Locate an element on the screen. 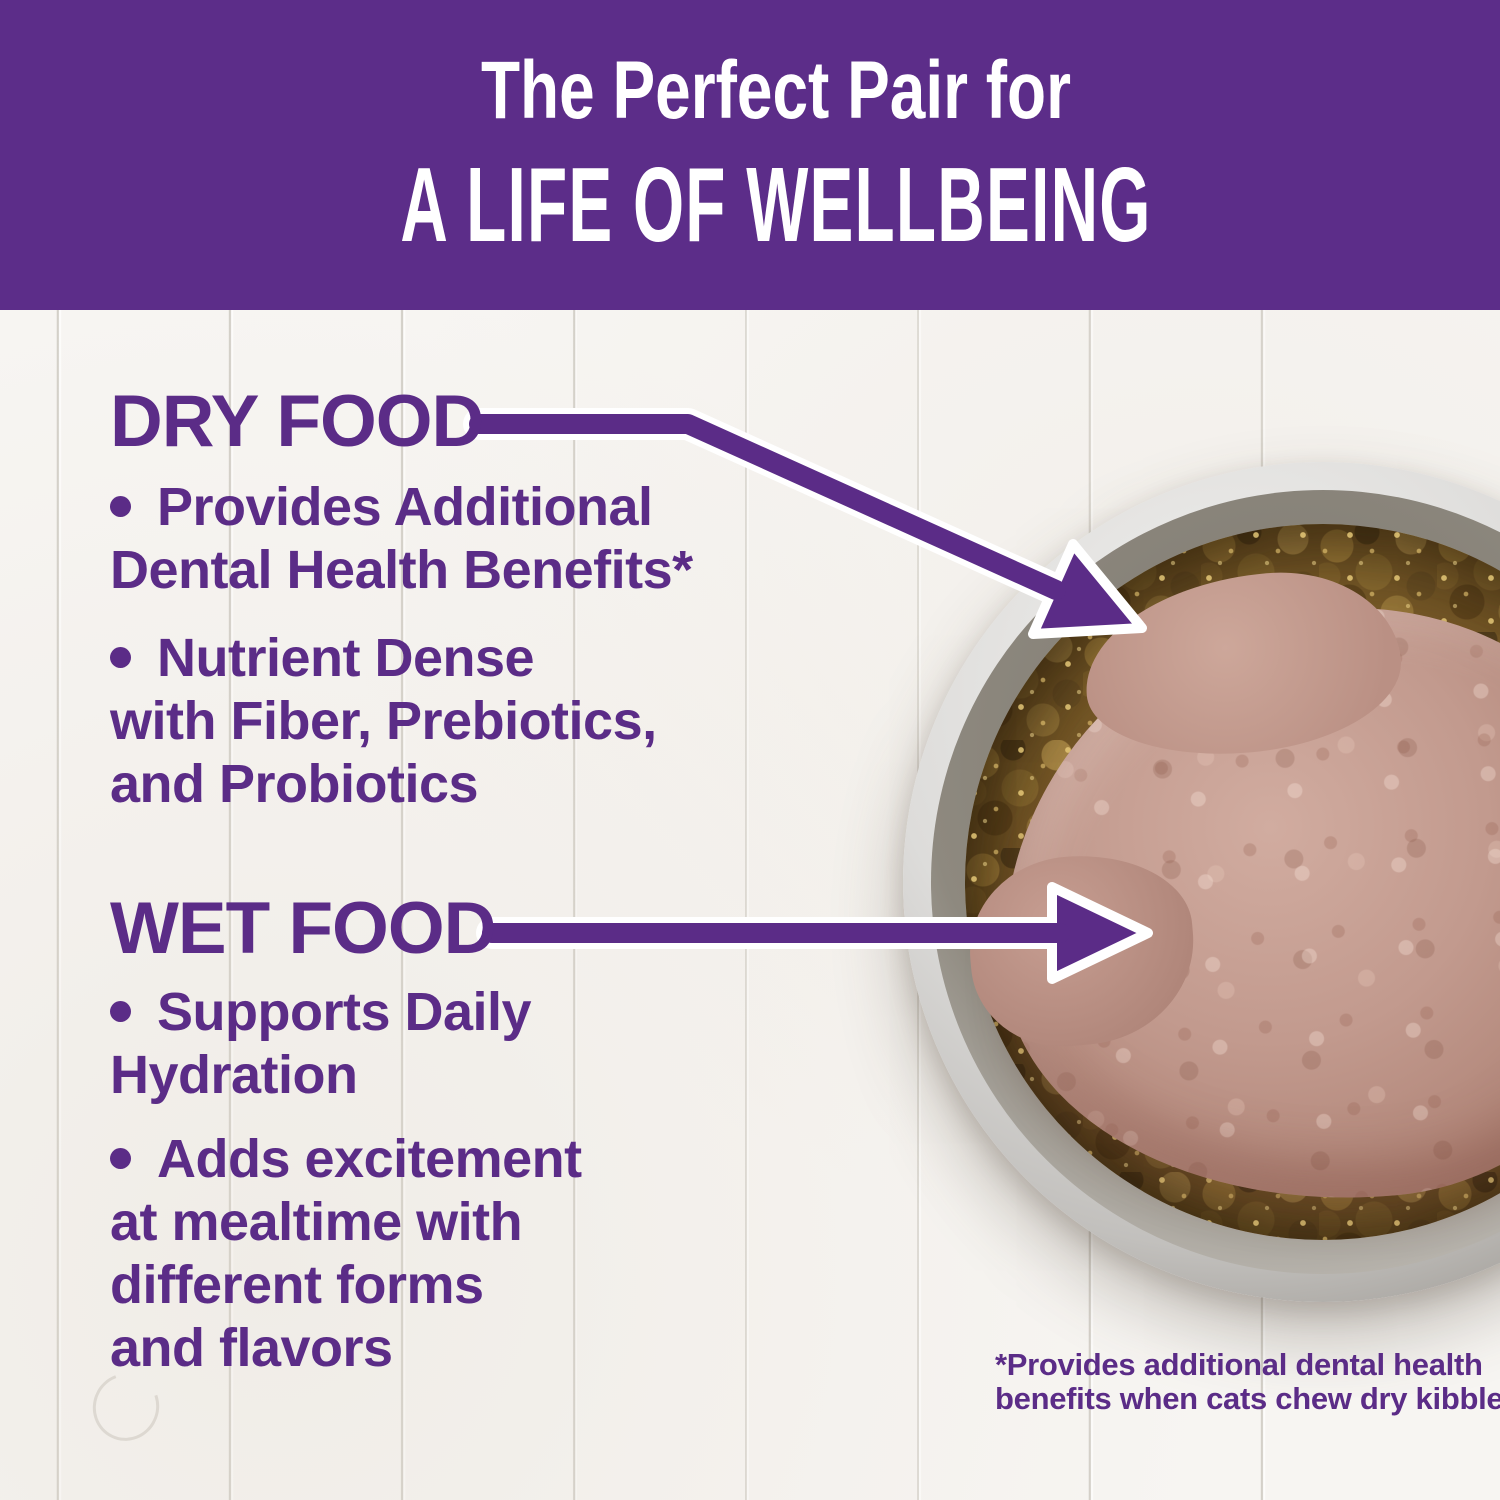 This screenshot has width=1500, height=1500. wet-food-bullet-1: Supports Daily Hydration is located at coordinates (321, 1044).